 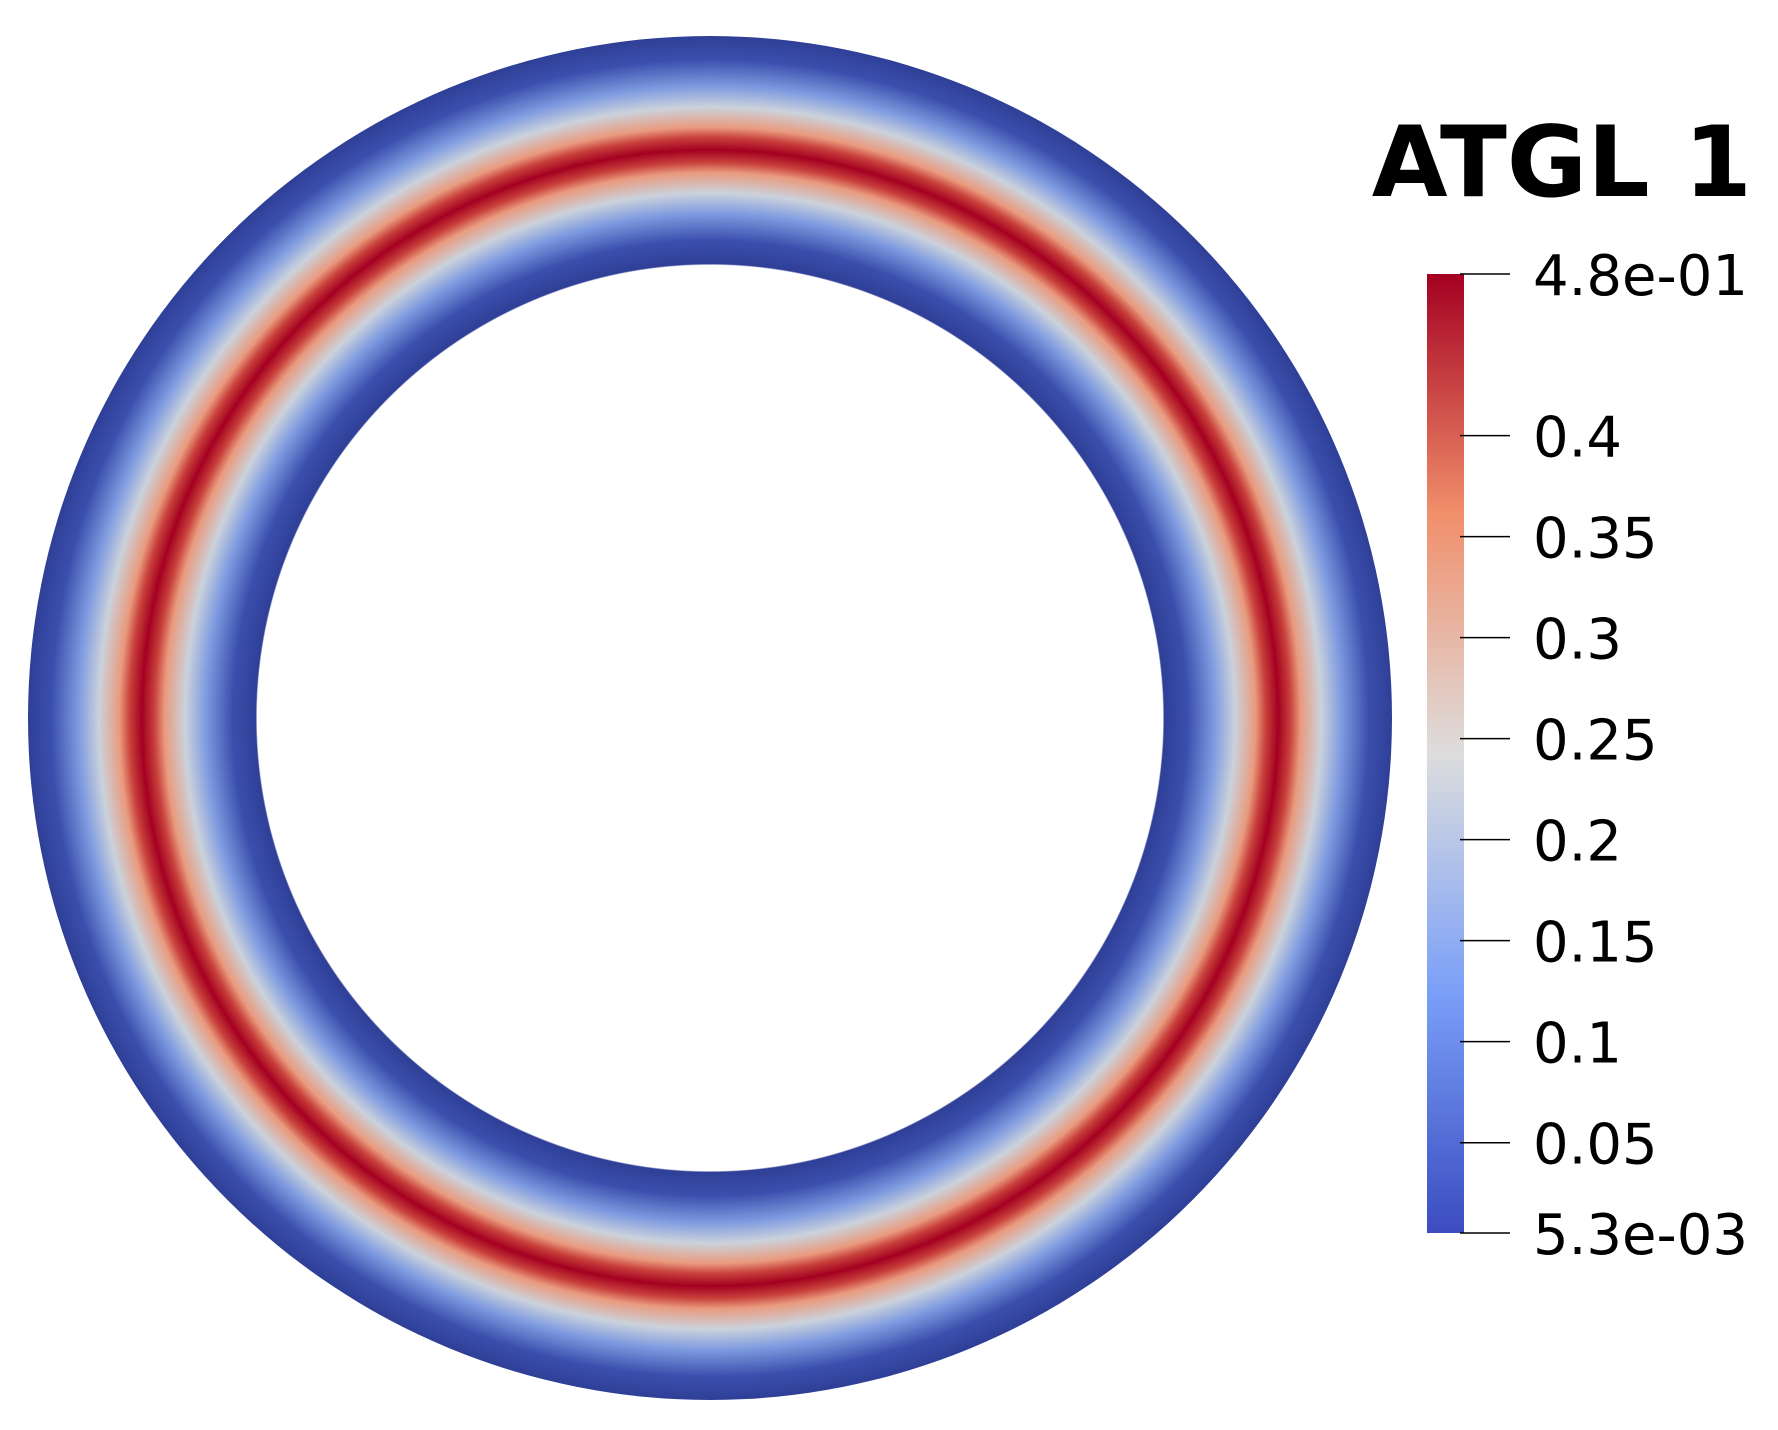 I want to click on colorbar-tick-label: 0.25, so click(x=1595, y=741).